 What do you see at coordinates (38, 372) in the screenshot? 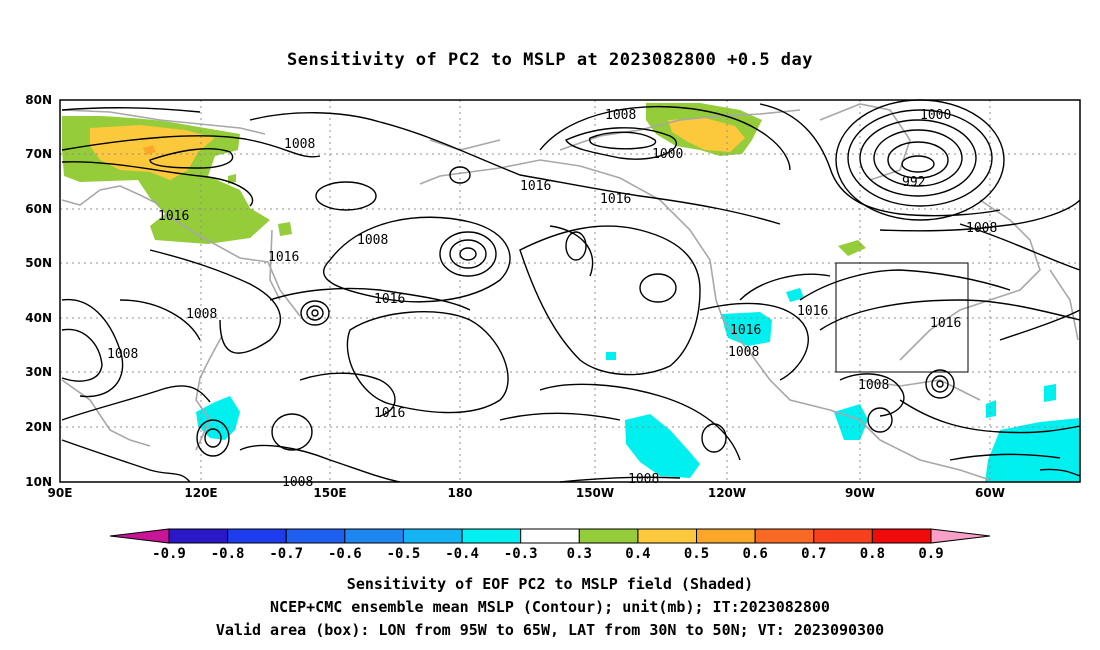
I see `lat-label: 30N` at bounding box center [38, 372].